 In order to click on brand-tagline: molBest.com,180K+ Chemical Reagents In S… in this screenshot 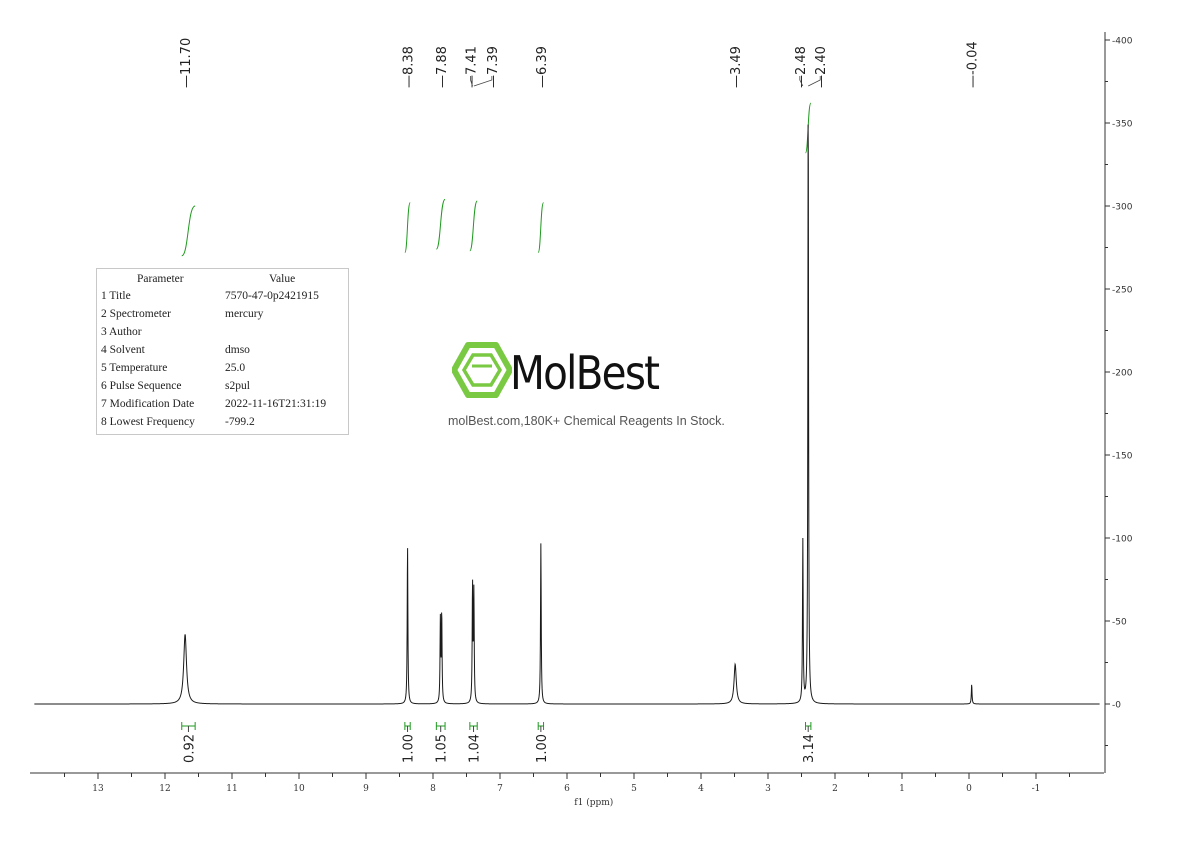, I will do `click(586, 421)`.